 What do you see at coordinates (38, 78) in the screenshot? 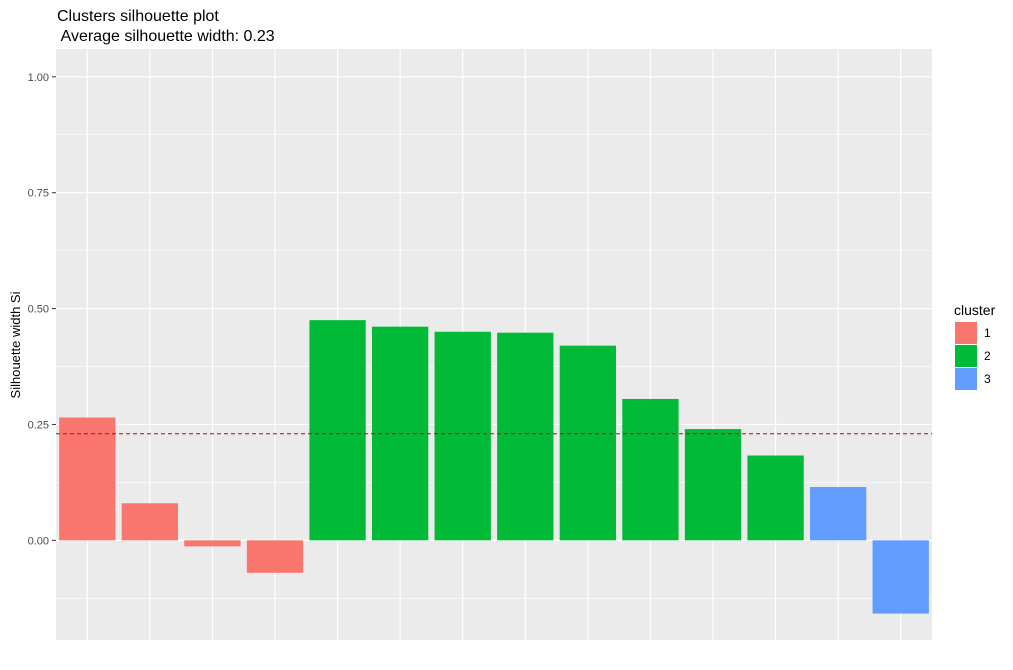
I see `y-tick-label: 1.00` at bounding box center [38, 78].